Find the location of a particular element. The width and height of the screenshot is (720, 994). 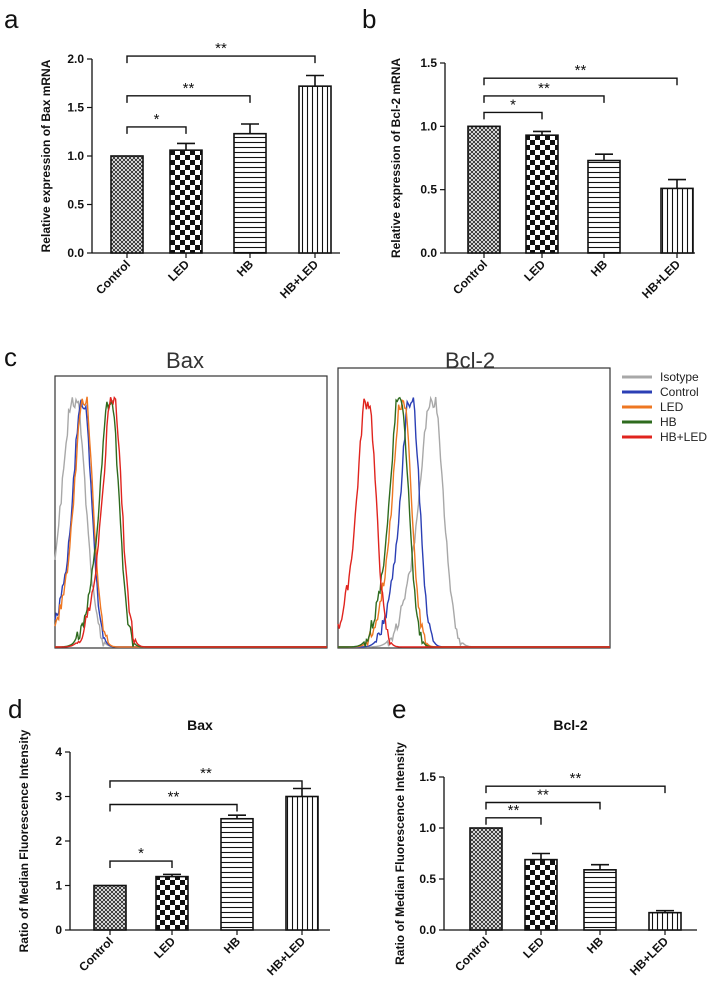

significance-label-e-1: ** is located at coordinates (543, 795).